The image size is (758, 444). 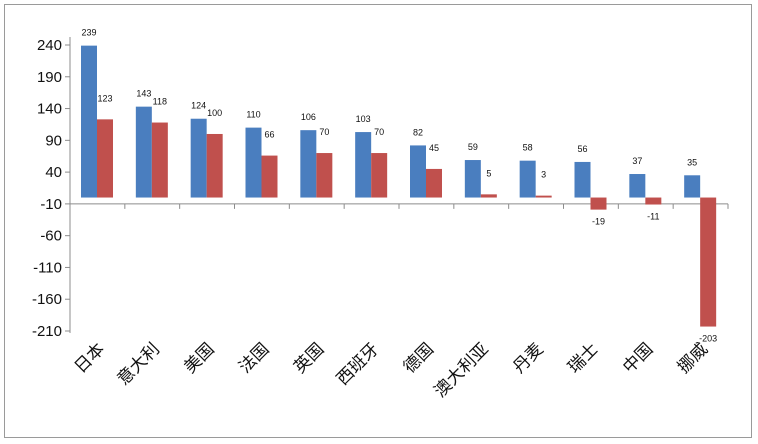 I want to click on category-label: 挪威, so click(x=693, y=358).